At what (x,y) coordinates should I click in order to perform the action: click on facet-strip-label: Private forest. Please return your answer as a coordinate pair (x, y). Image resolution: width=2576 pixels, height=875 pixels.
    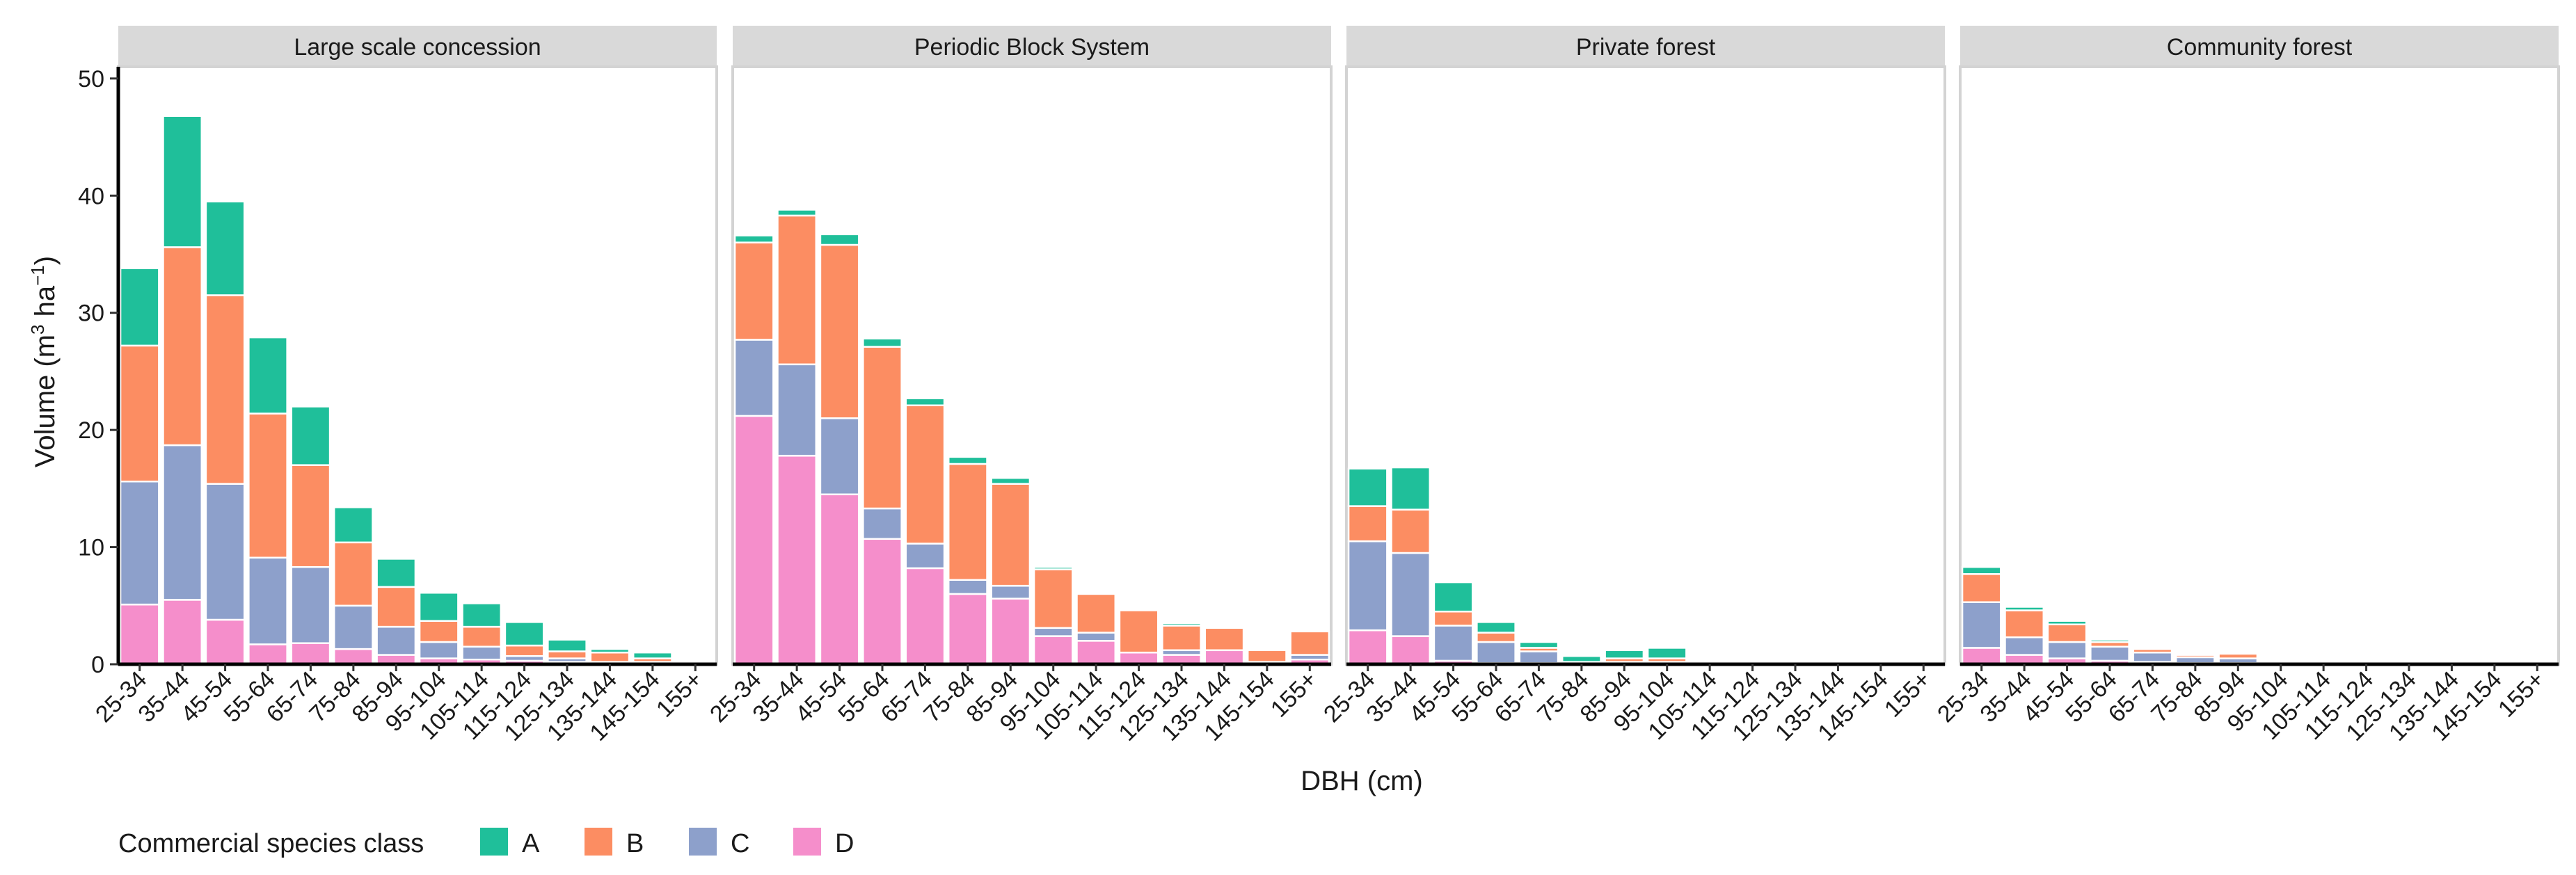
    Looking at the image, I should click on (1646, 47).